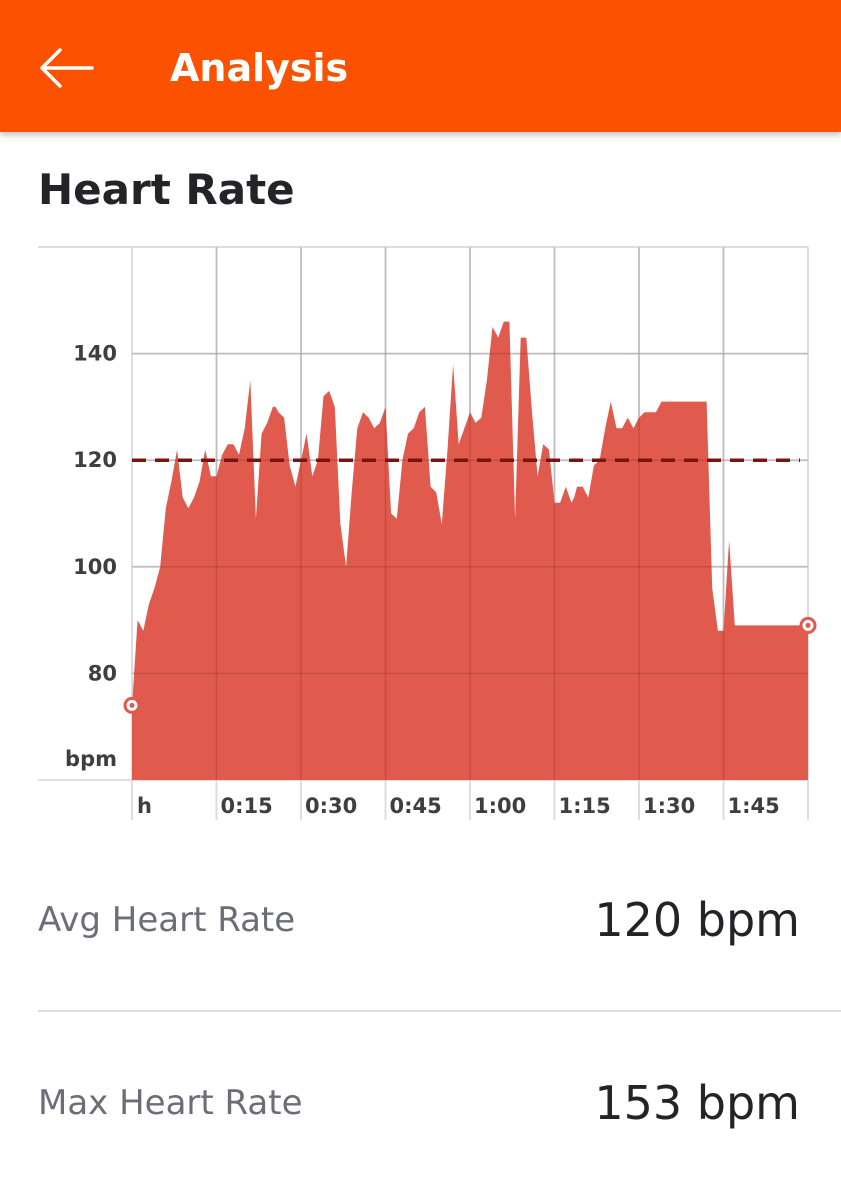 This screenshot has height=1200, width=841. Describe the element at coordinates (416, 806) in the screenshot. I see `x-tick-label: 0:45` at that location.